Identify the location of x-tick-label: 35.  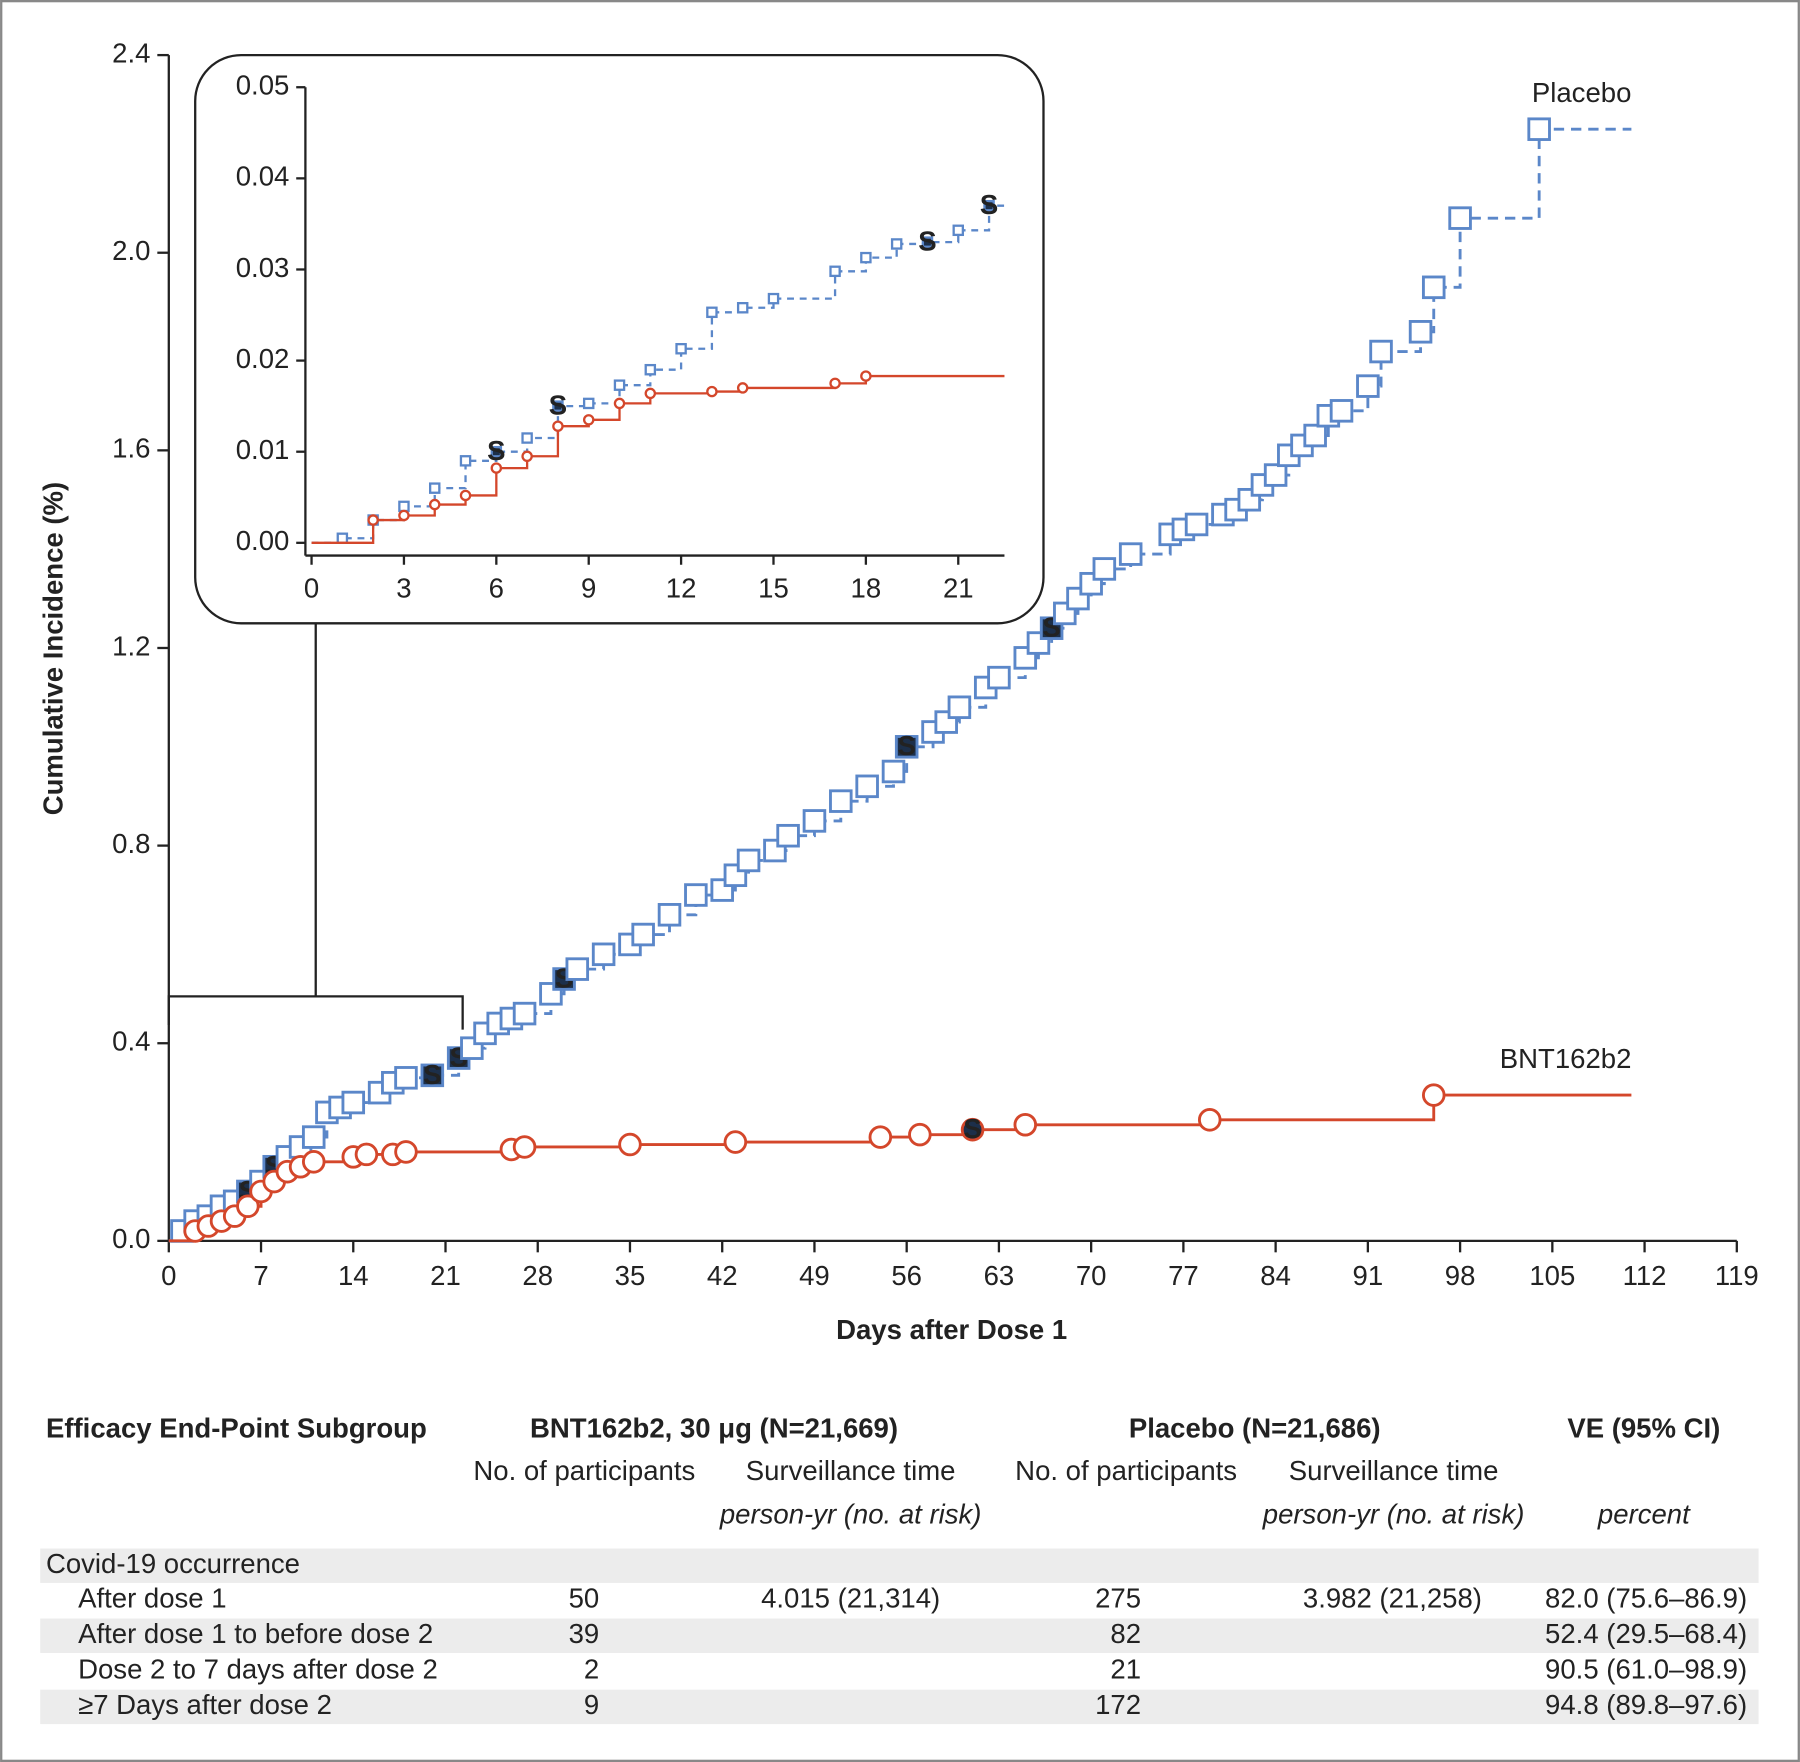
(630, 1275).